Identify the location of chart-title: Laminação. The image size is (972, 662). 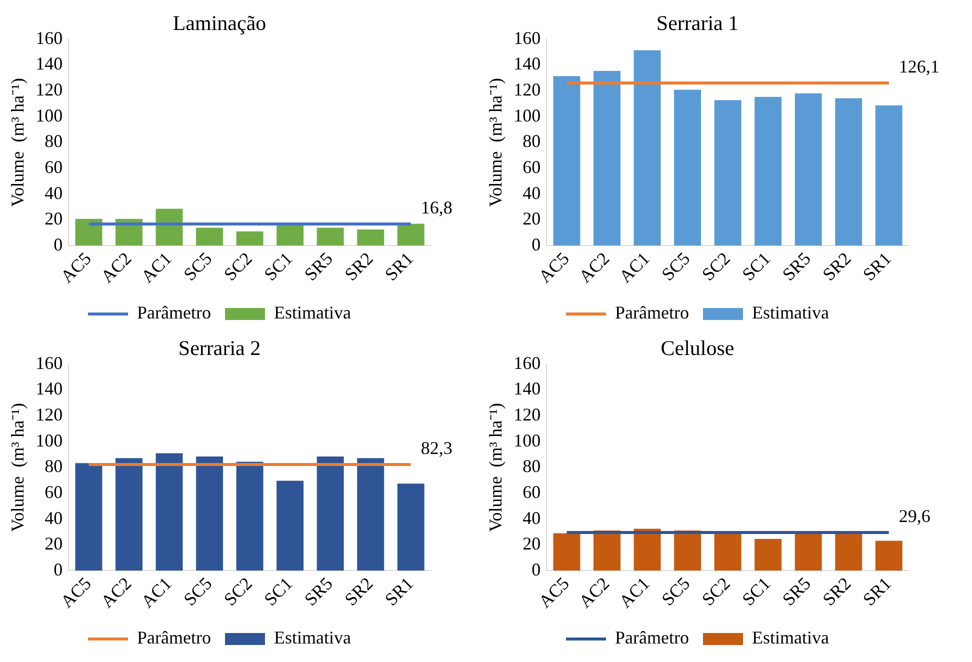
(219, 23).